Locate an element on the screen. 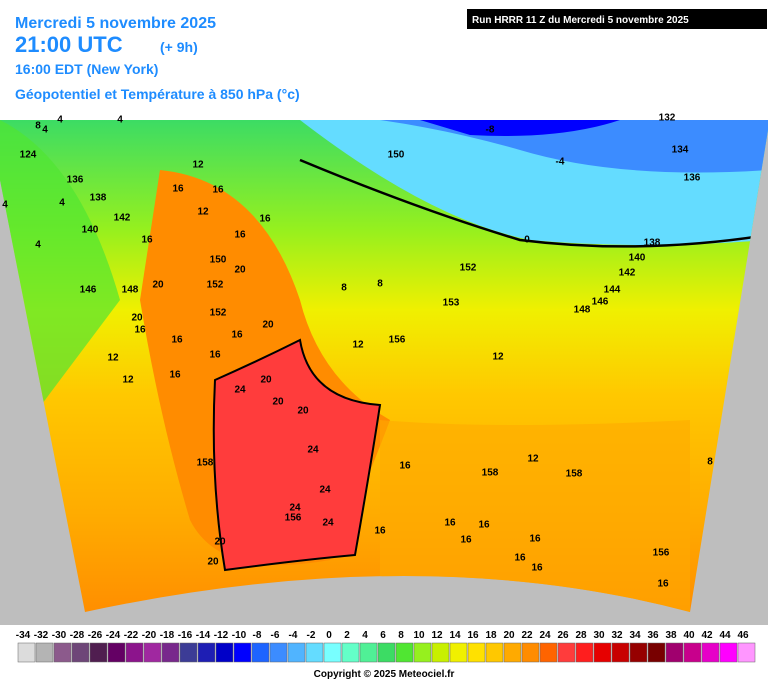 This screenshot has width=768, height=690. scale-label: 10 is located at coordinates (419, 635).